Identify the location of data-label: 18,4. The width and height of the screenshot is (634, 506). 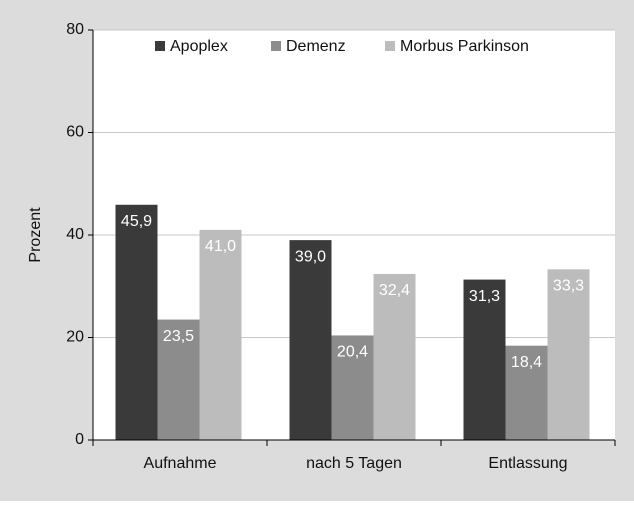
(526, 362).